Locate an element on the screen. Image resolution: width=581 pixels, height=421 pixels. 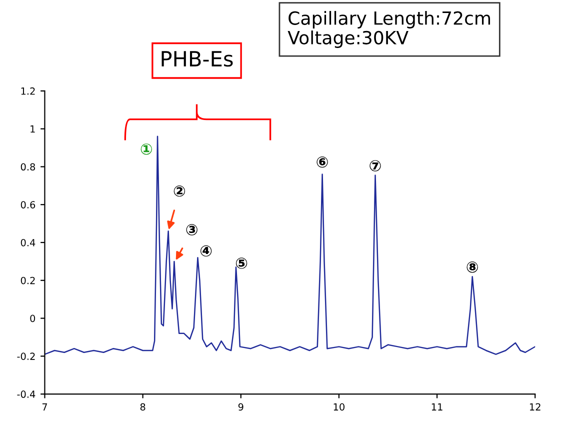
annotation: ① is located at coordinates (146, 149).